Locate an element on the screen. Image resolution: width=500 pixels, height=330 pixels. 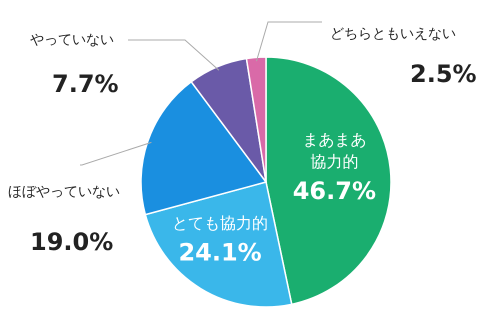
slice-label: やっていない is located at coordinates (72, 40).